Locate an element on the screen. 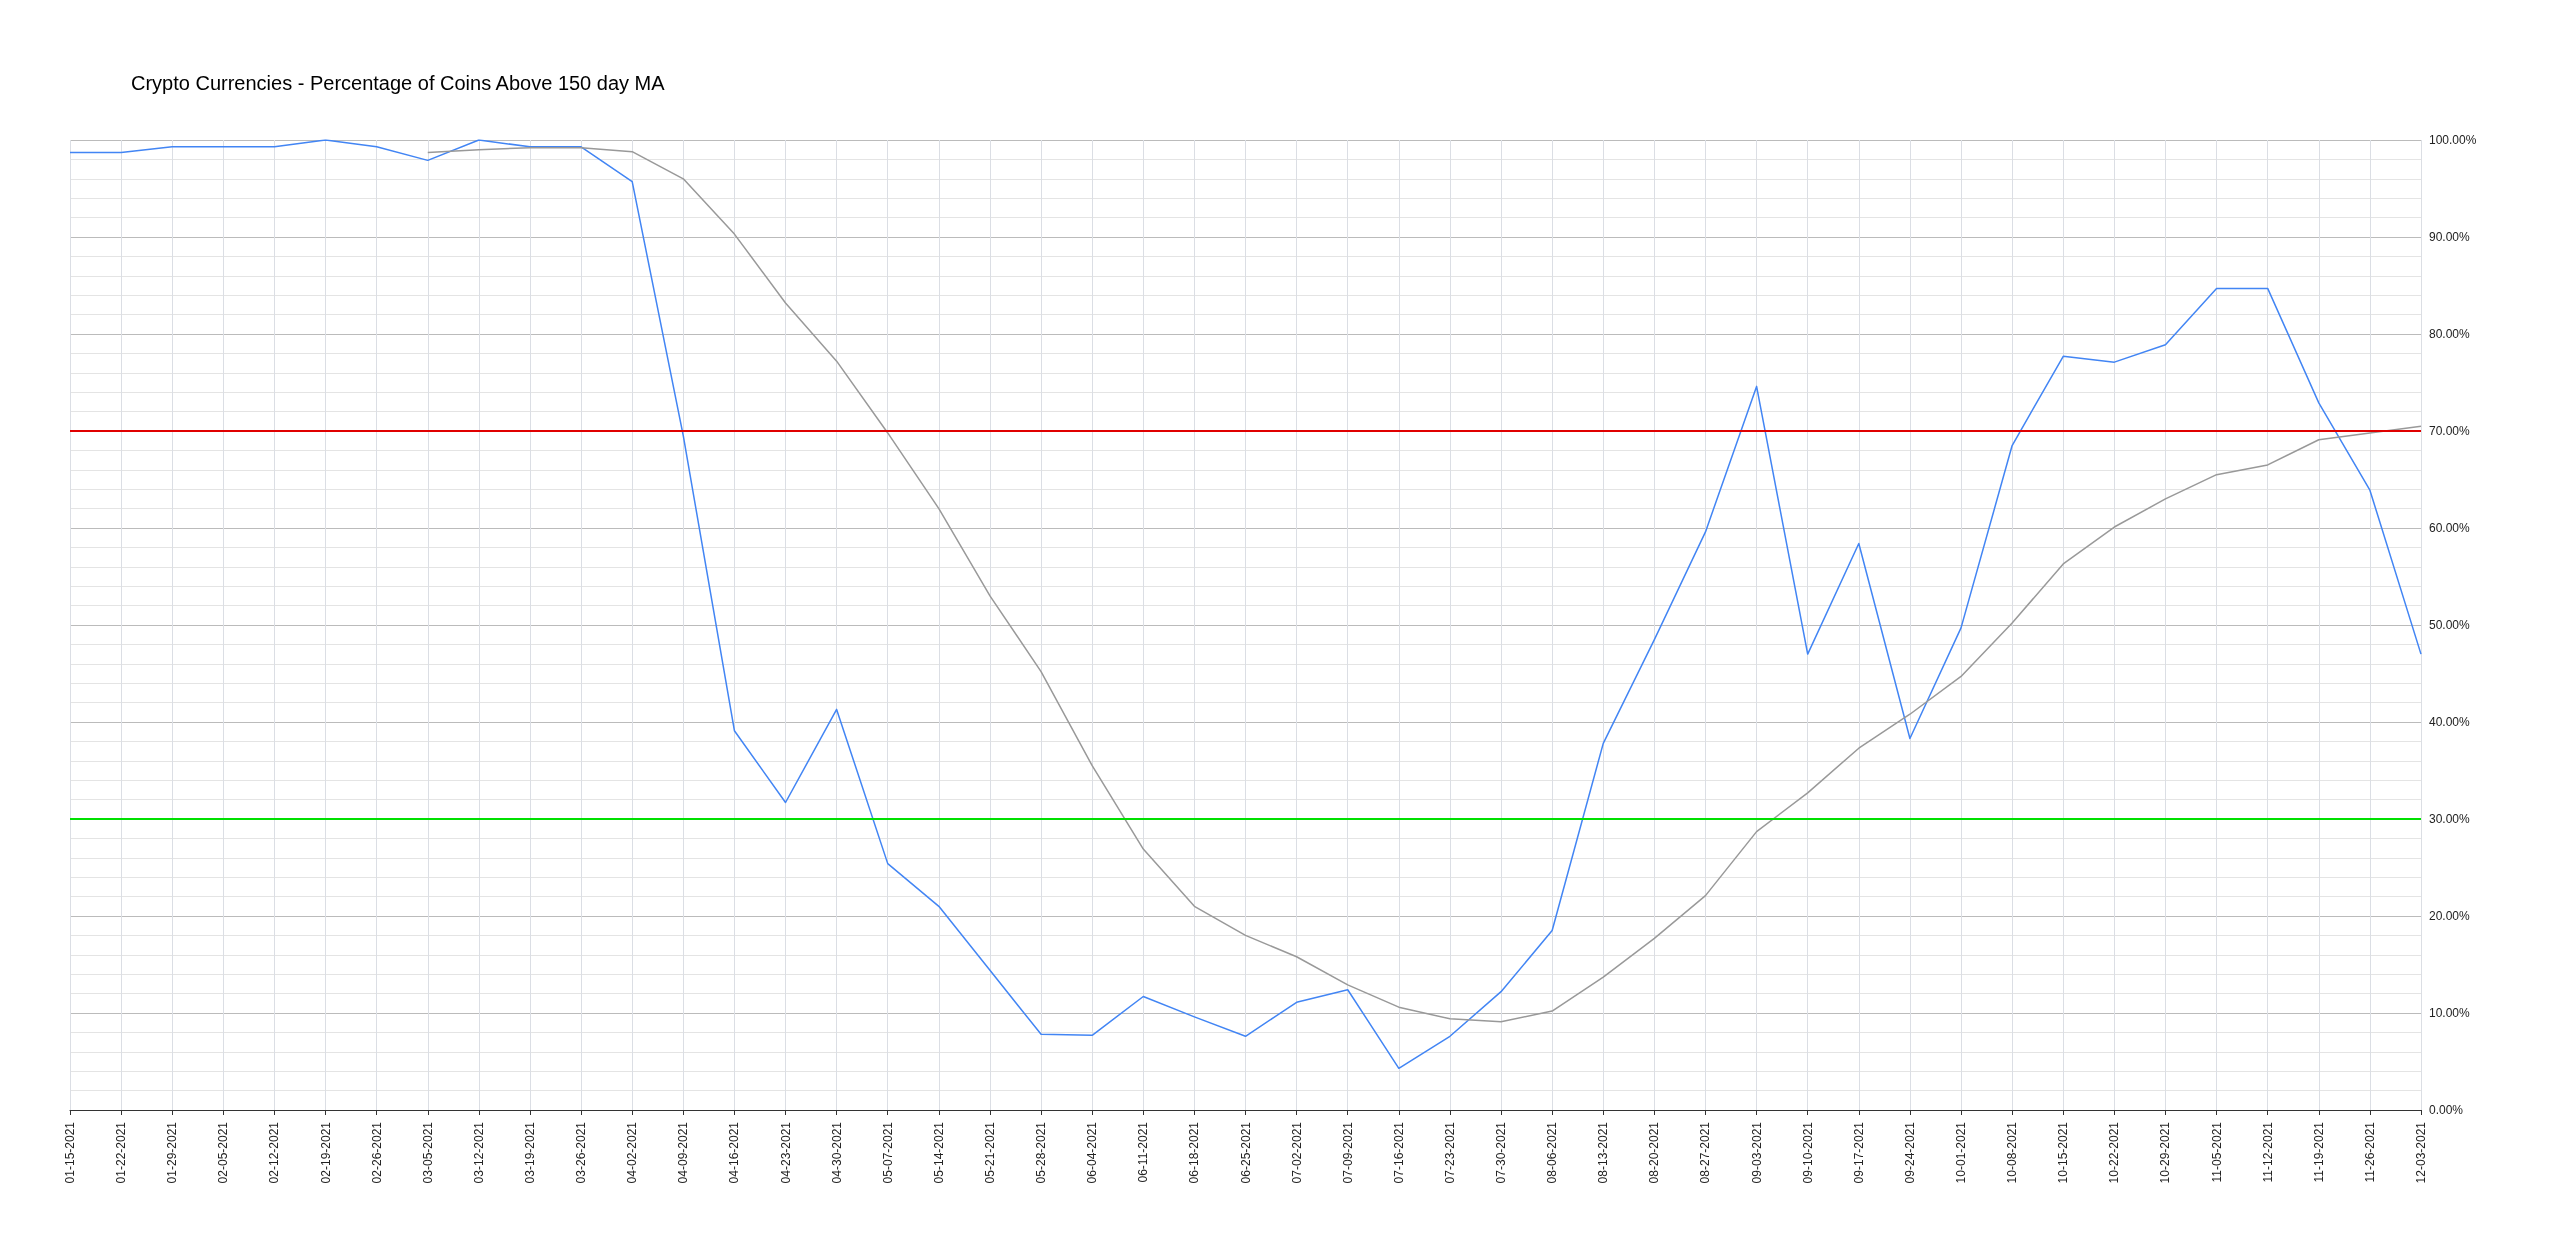 The width and height of the screenshot is (2560, 1250). x-tick-label: 10-29-2021 is located at coordinates (2165, 1152).